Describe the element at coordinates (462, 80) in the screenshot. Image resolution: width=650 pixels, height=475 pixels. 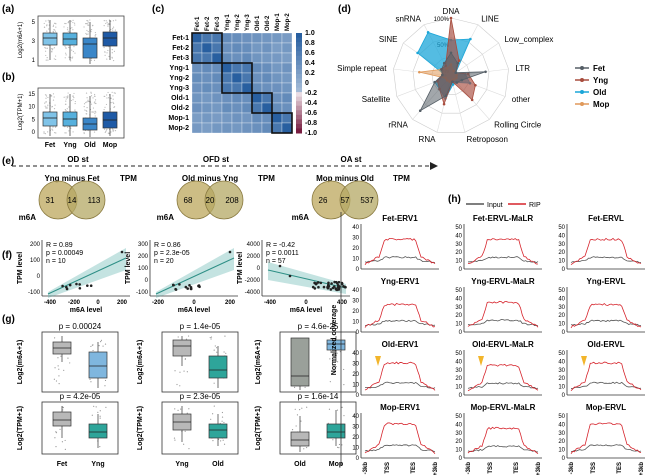
I see `radar-point-Fet` at that location.